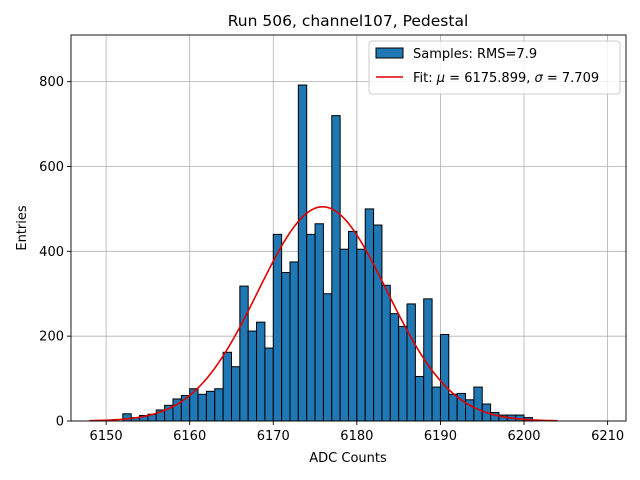  I want to click on y-tick-label: 0, so click(60, 422).